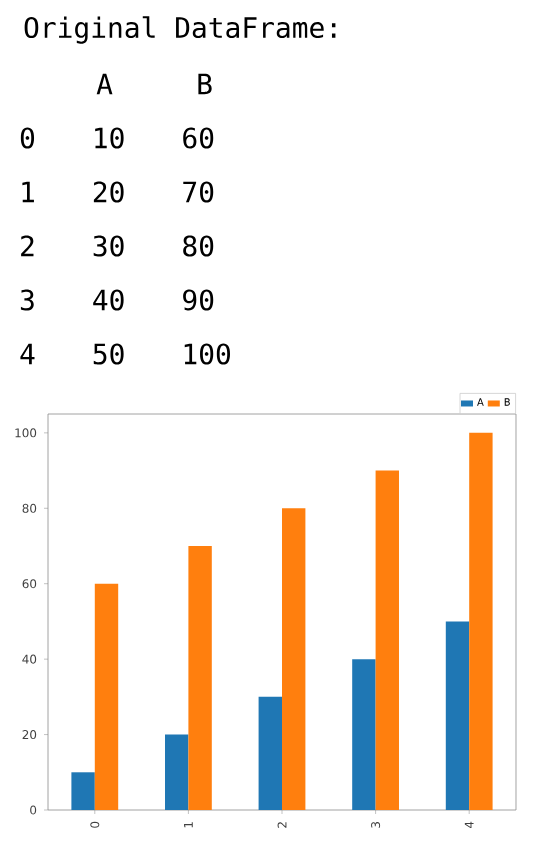  What do you see at coordinates (104, 84) in the screenshot?
I see `text: A` at bounding box center [104, 84].